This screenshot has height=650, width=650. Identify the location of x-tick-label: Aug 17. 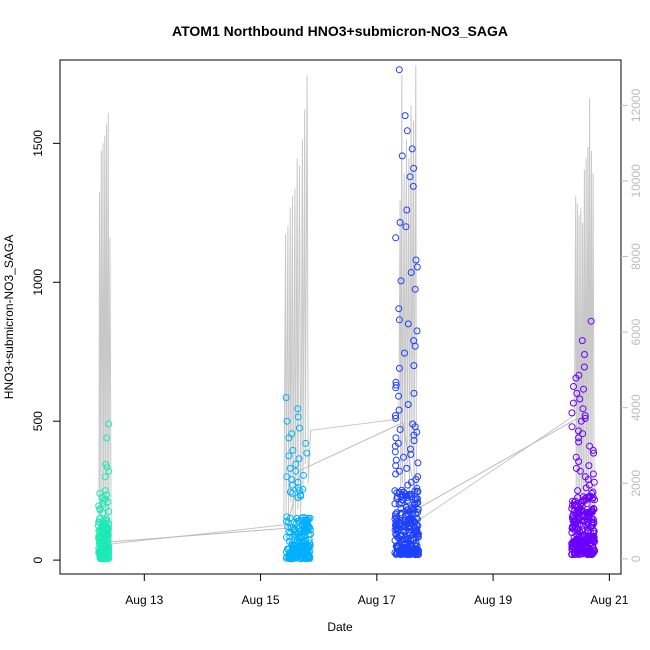
(377, 600).